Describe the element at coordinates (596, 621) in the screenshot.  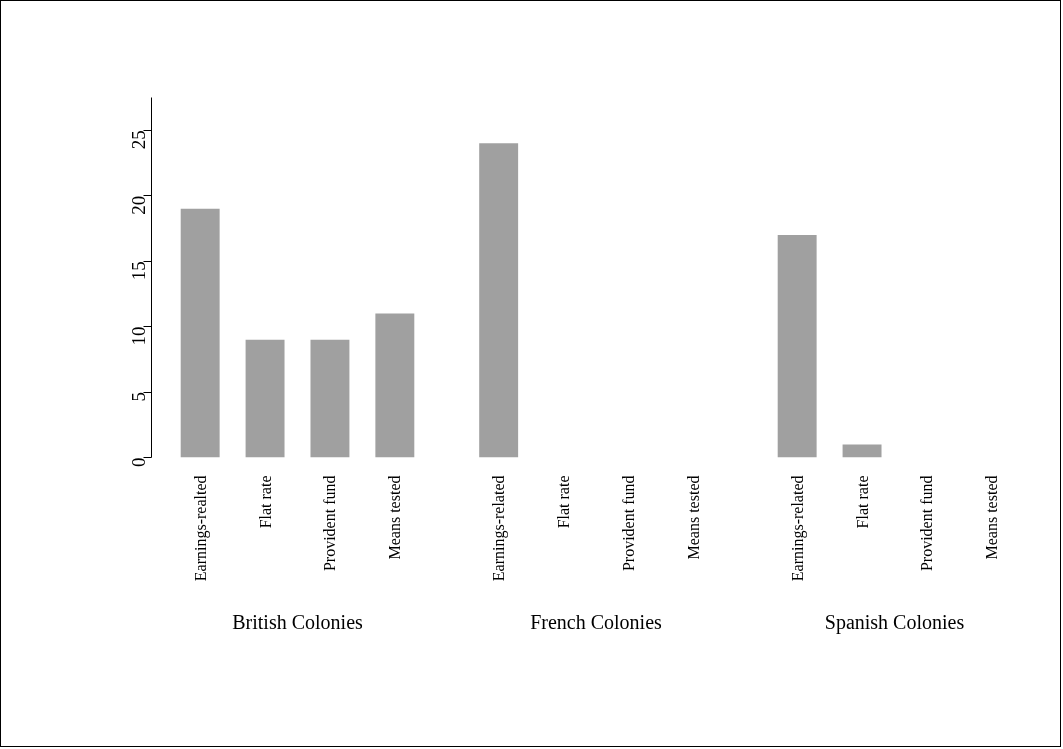
I see `text: French Colonies` at that location.